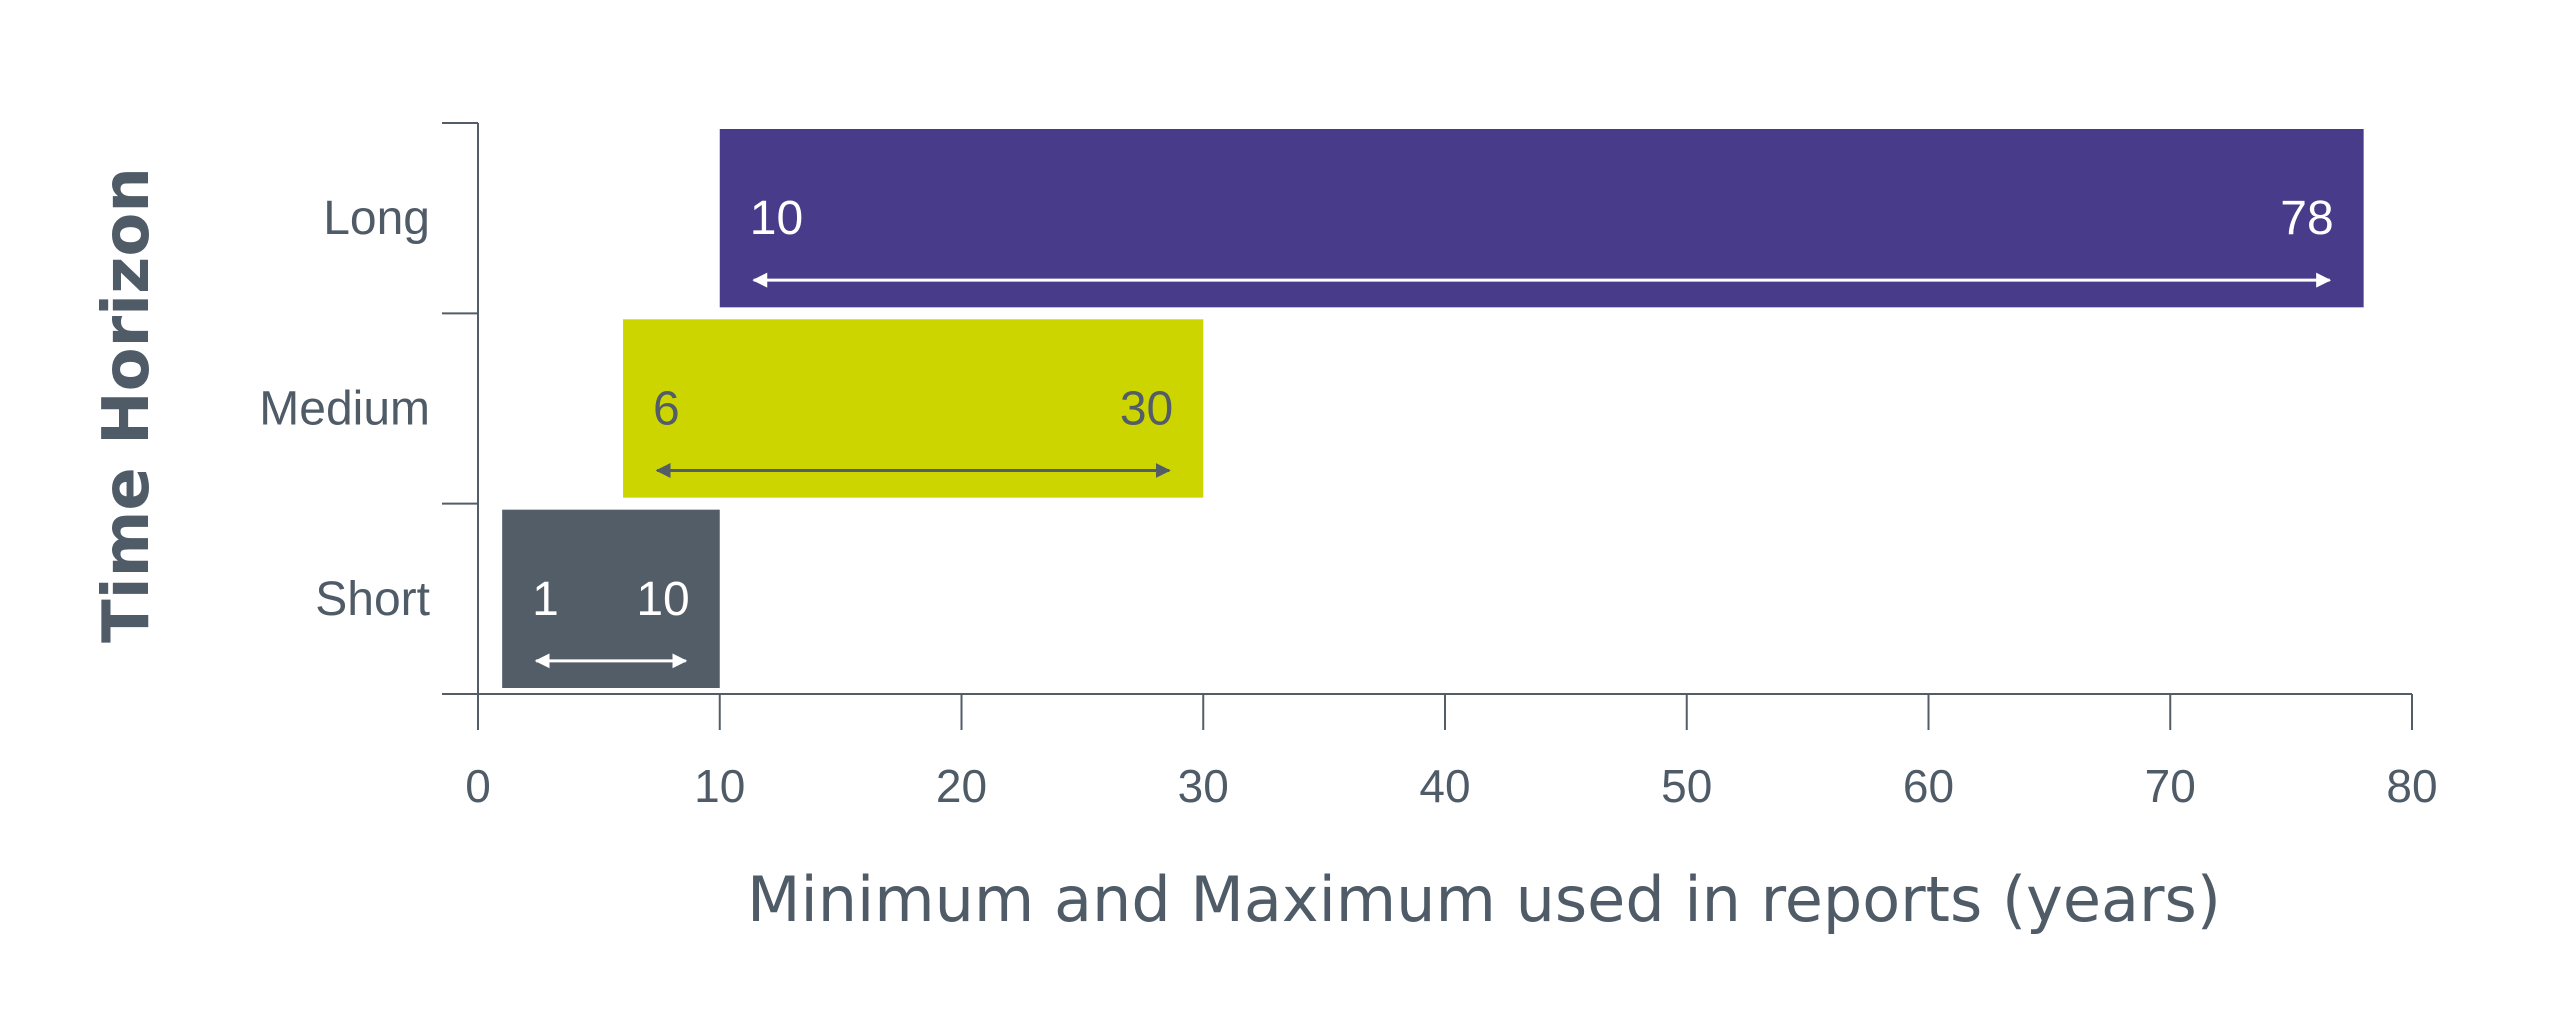 Image resolution: width=2561 pixels, height=1024 pixels. What do you see at coordinates (127, 405) in the screenshot?
I see `y-axis-title: Time Horizon` at bounding box center [127, 405].